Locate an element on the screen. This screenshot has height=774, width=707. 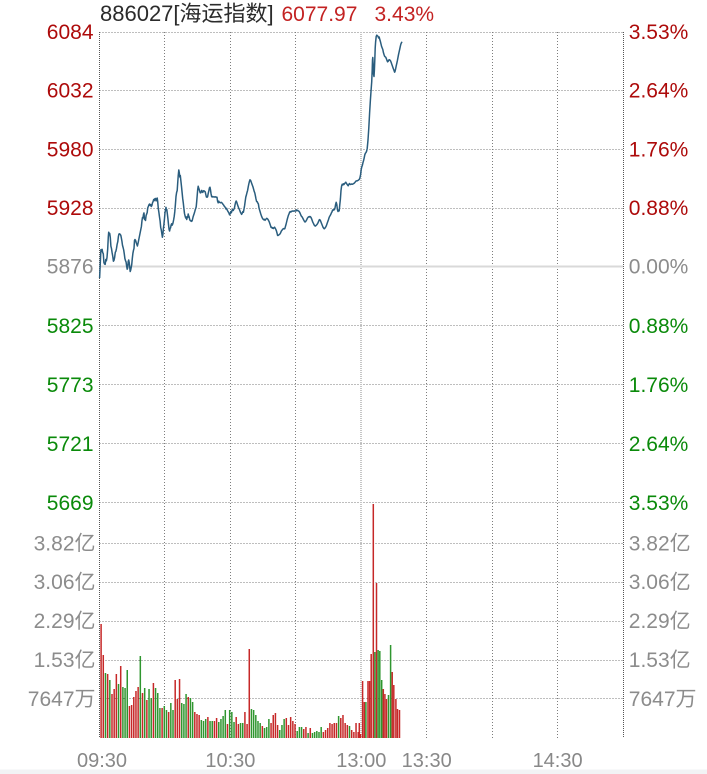
svg-text: 5721 is located at coordinates (70, 444).